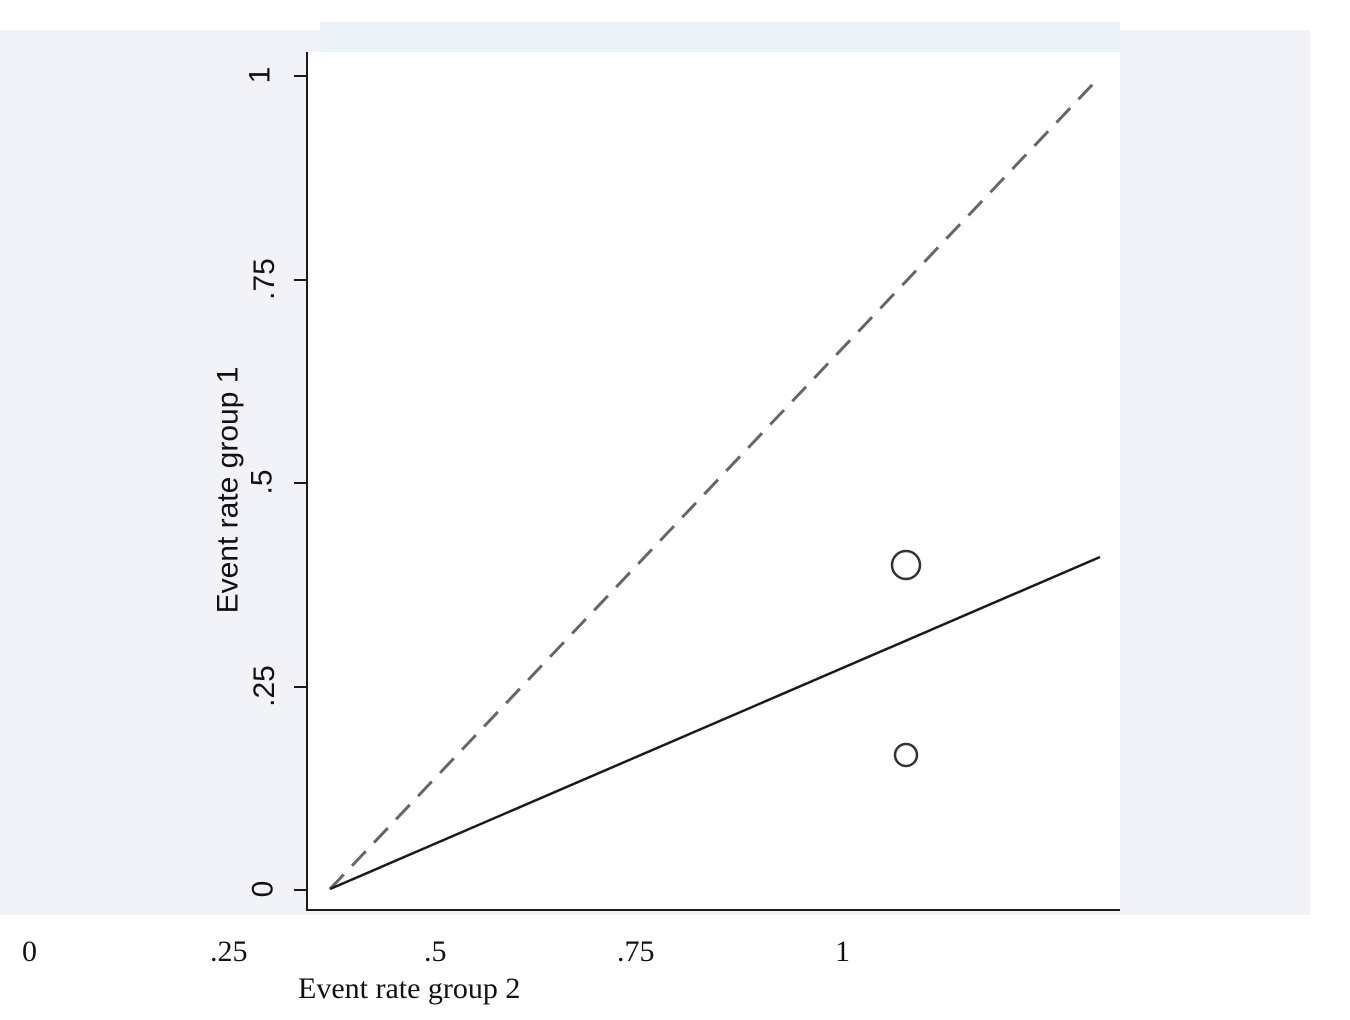 Image resolution: width=1350 pixels, height=1020 pixels. I want to click on x-tick-label: 0, so click(29, 951).